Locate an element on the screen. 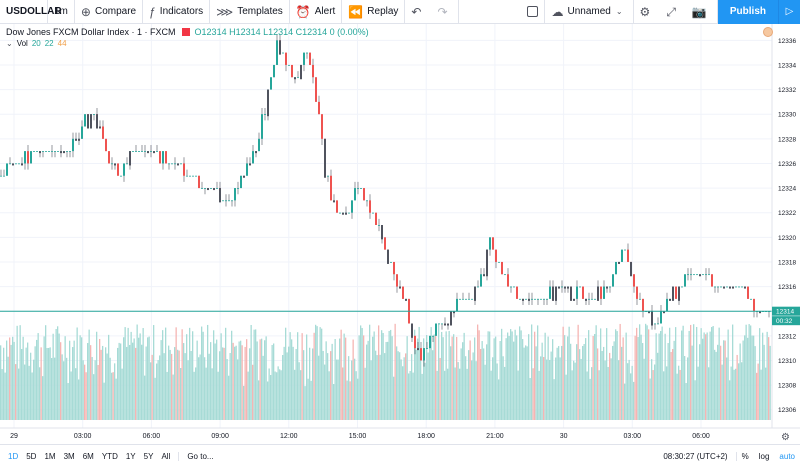 This screenshot has width=800, height=467. clock-display: 08:30:27 (UTC+2) is located at coordinates (696, 456).